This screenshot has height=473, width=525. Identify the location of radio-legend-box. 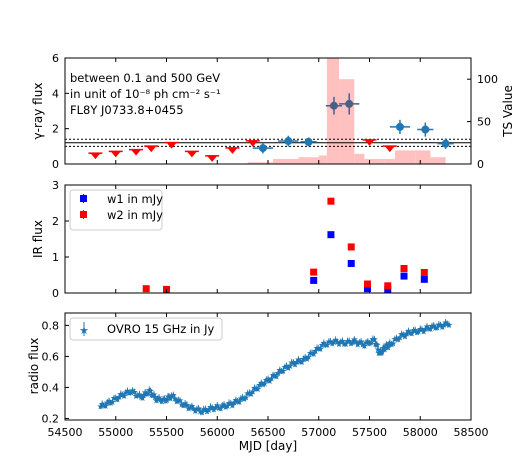
(146, 329).